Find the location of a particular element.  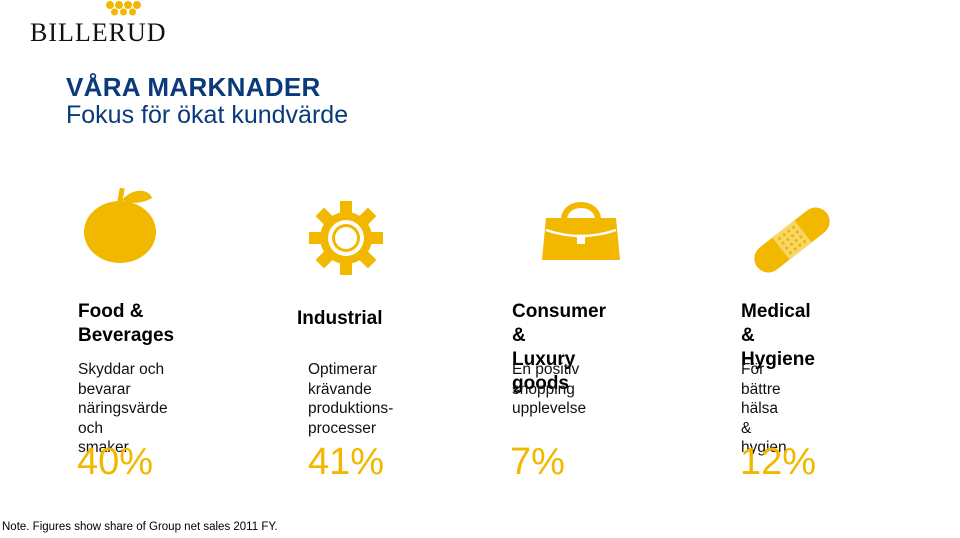

gear-icon is located at coordinates (346, 238).